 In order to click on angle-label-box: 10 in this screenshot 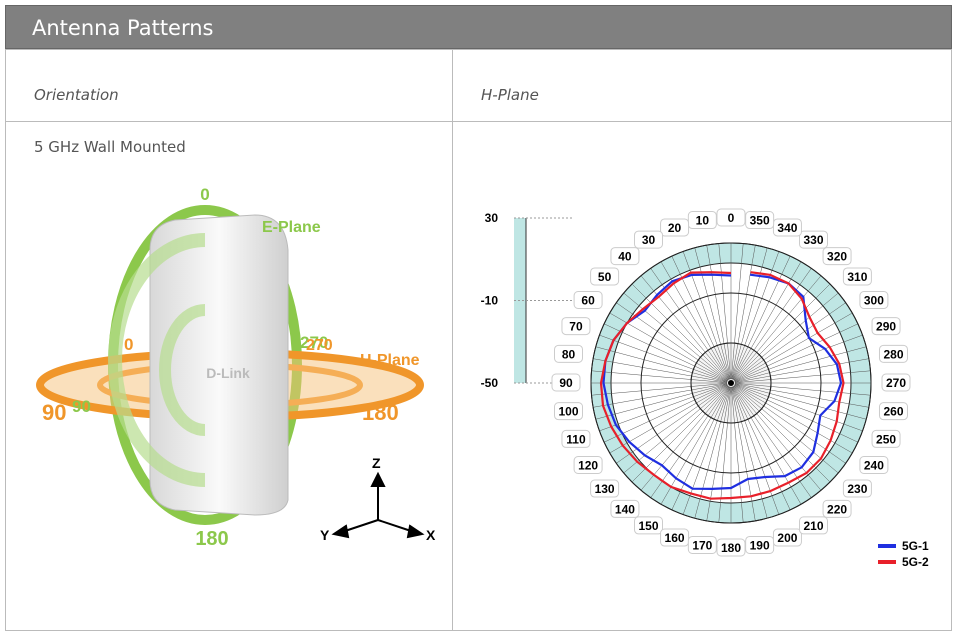, I will do `click(702, 220)`.